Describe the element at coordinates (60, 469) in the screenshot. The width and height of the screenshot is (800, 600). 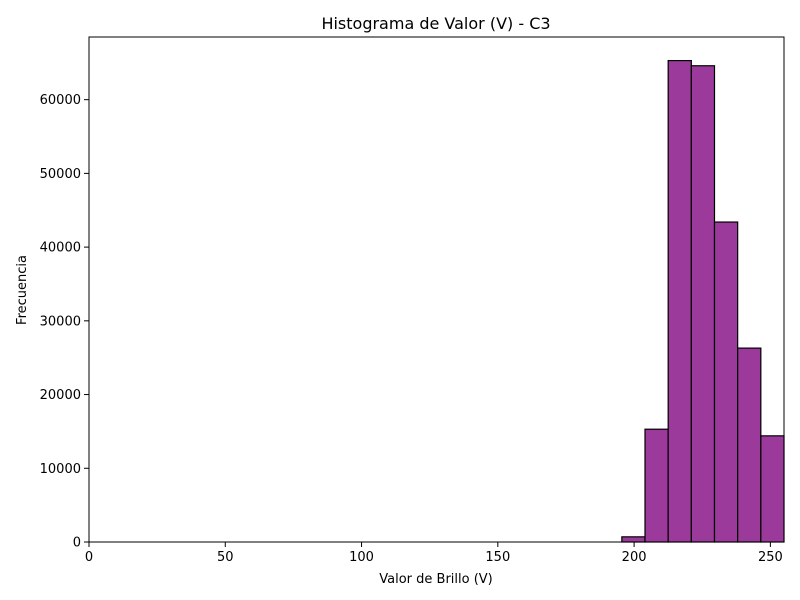
I see `y-tick-label-1: 10000` at that location.